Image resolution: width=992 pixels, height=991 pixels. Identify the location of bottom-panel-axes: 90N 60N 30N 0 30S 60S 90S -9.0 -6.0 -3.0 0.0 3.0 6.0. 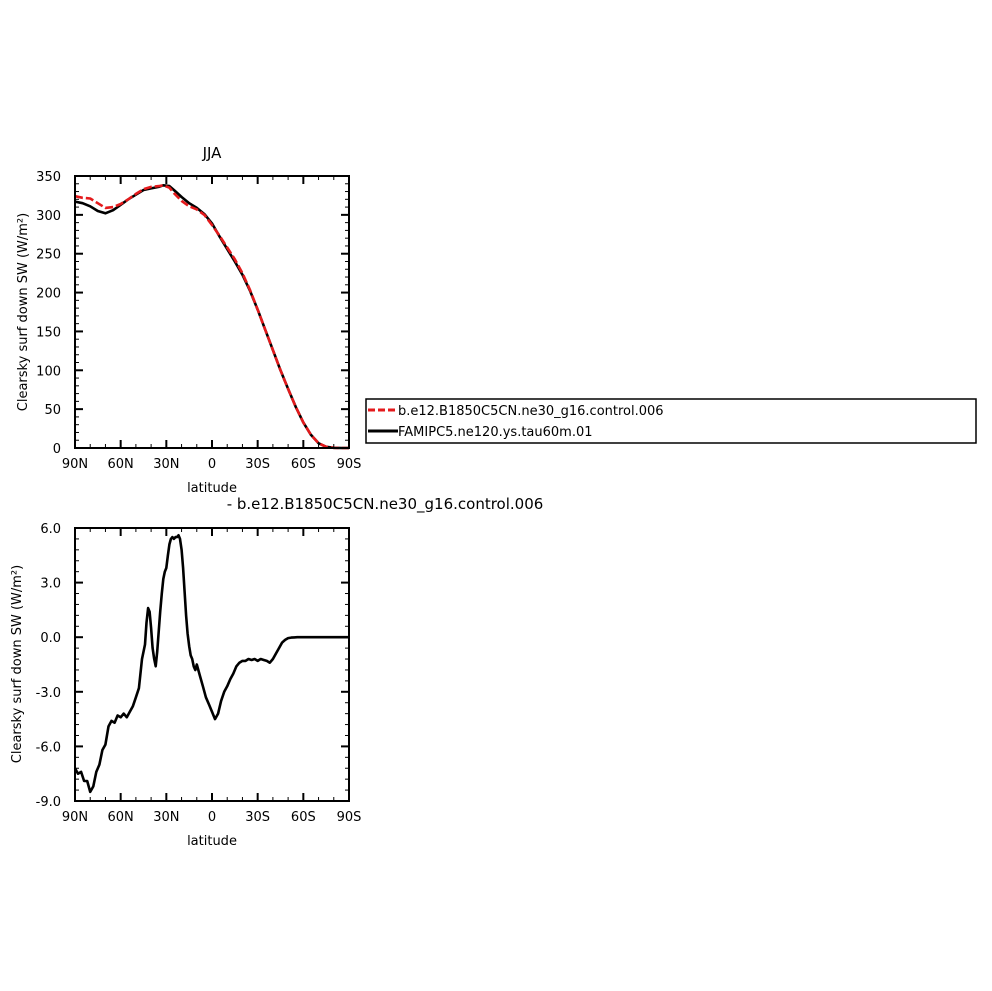
(199, 673).